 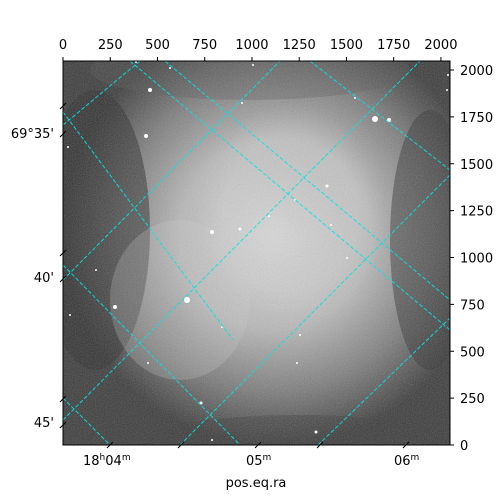 What do you see at coordinates (406, 461) in the screenshot?
I see `ra-label-3: 06m` at bounding box center [406, 461].